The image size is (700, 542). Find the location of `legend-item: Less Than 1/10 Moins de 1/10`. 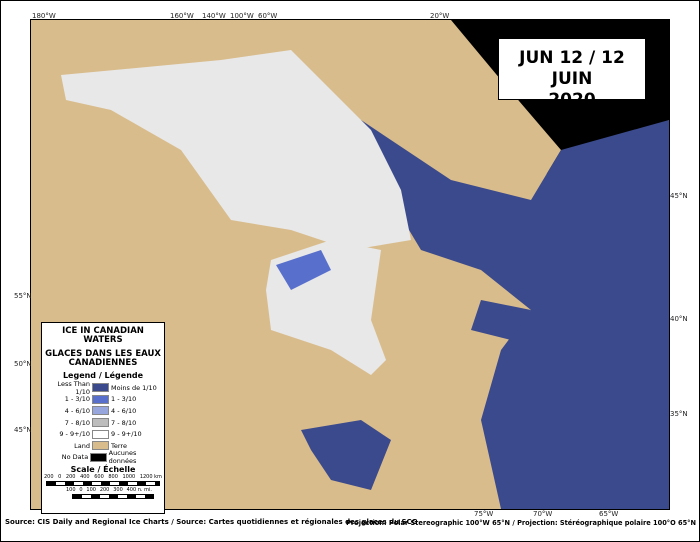

legend-item: Less Than 1/10 Moins de 1/10 is located at coordinates (103, 387).